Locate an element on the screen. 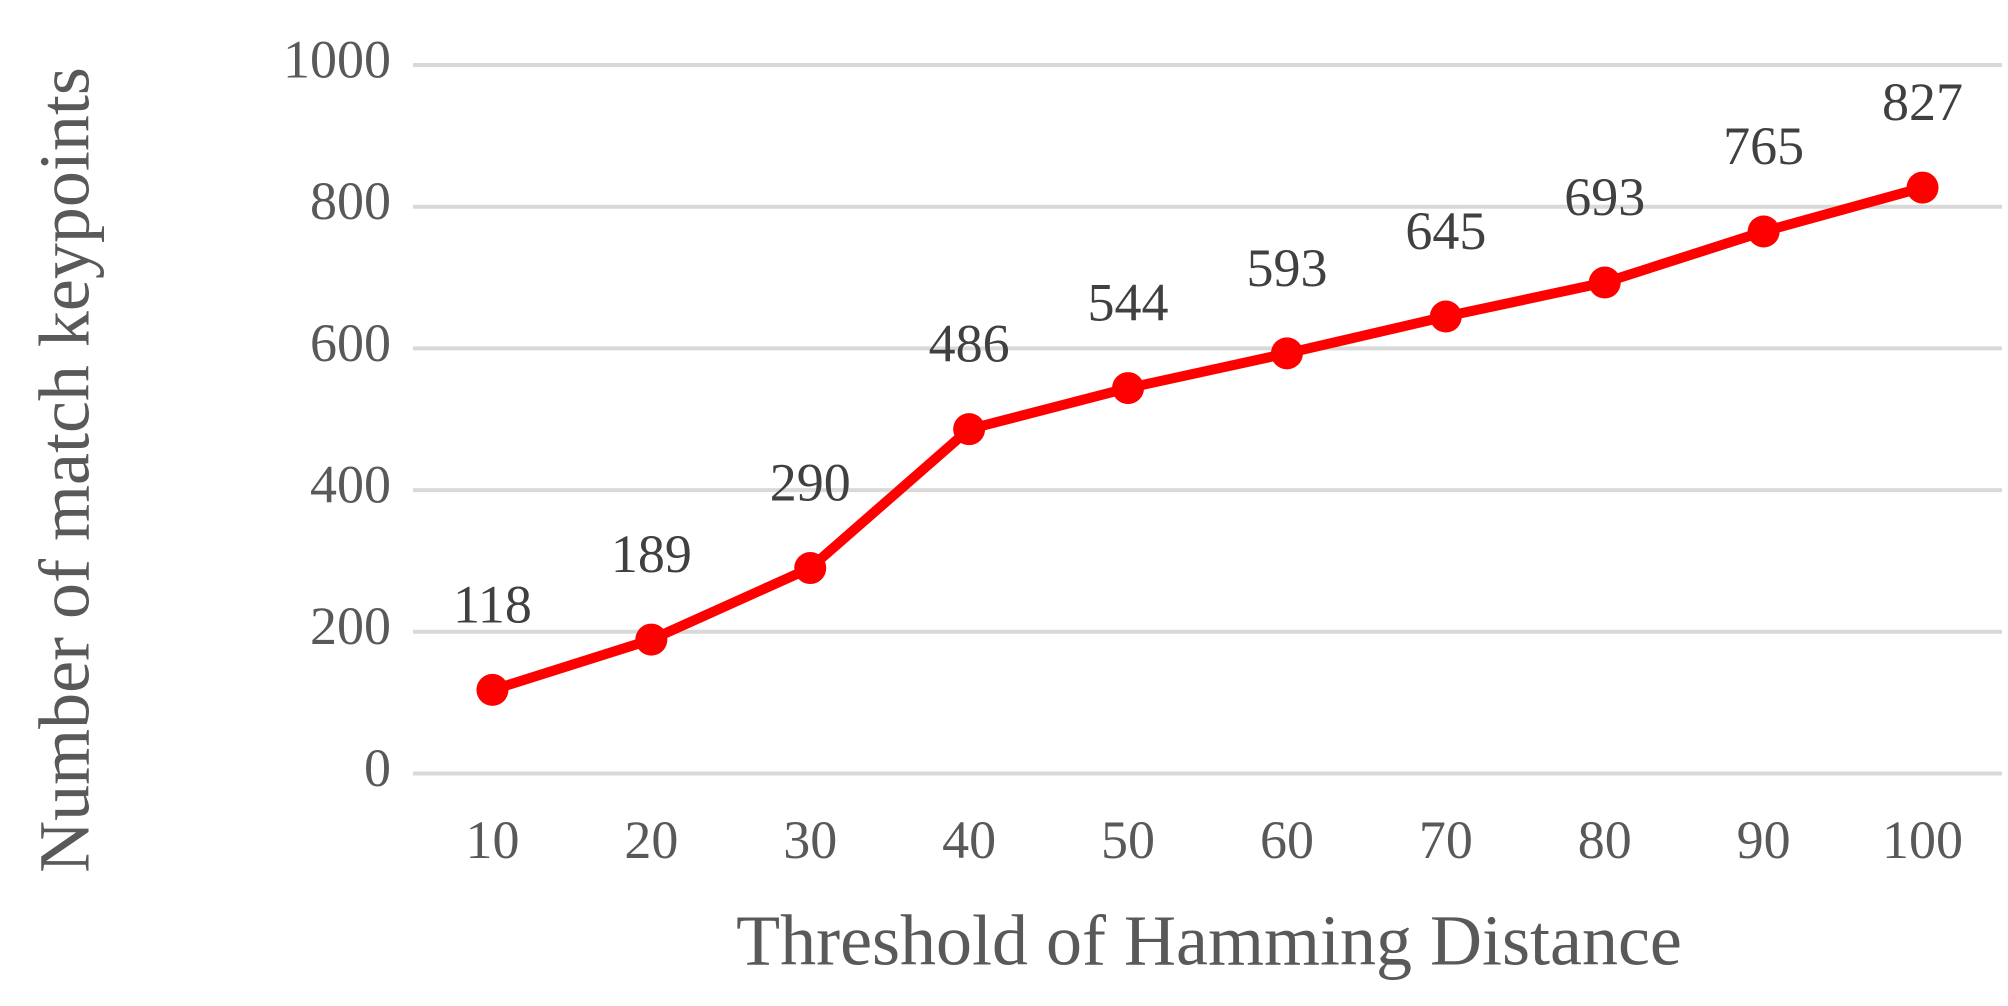 The height and width of the screenshot is (1006, 2008). data-label: 544 is located at coordinates (1128, 302).